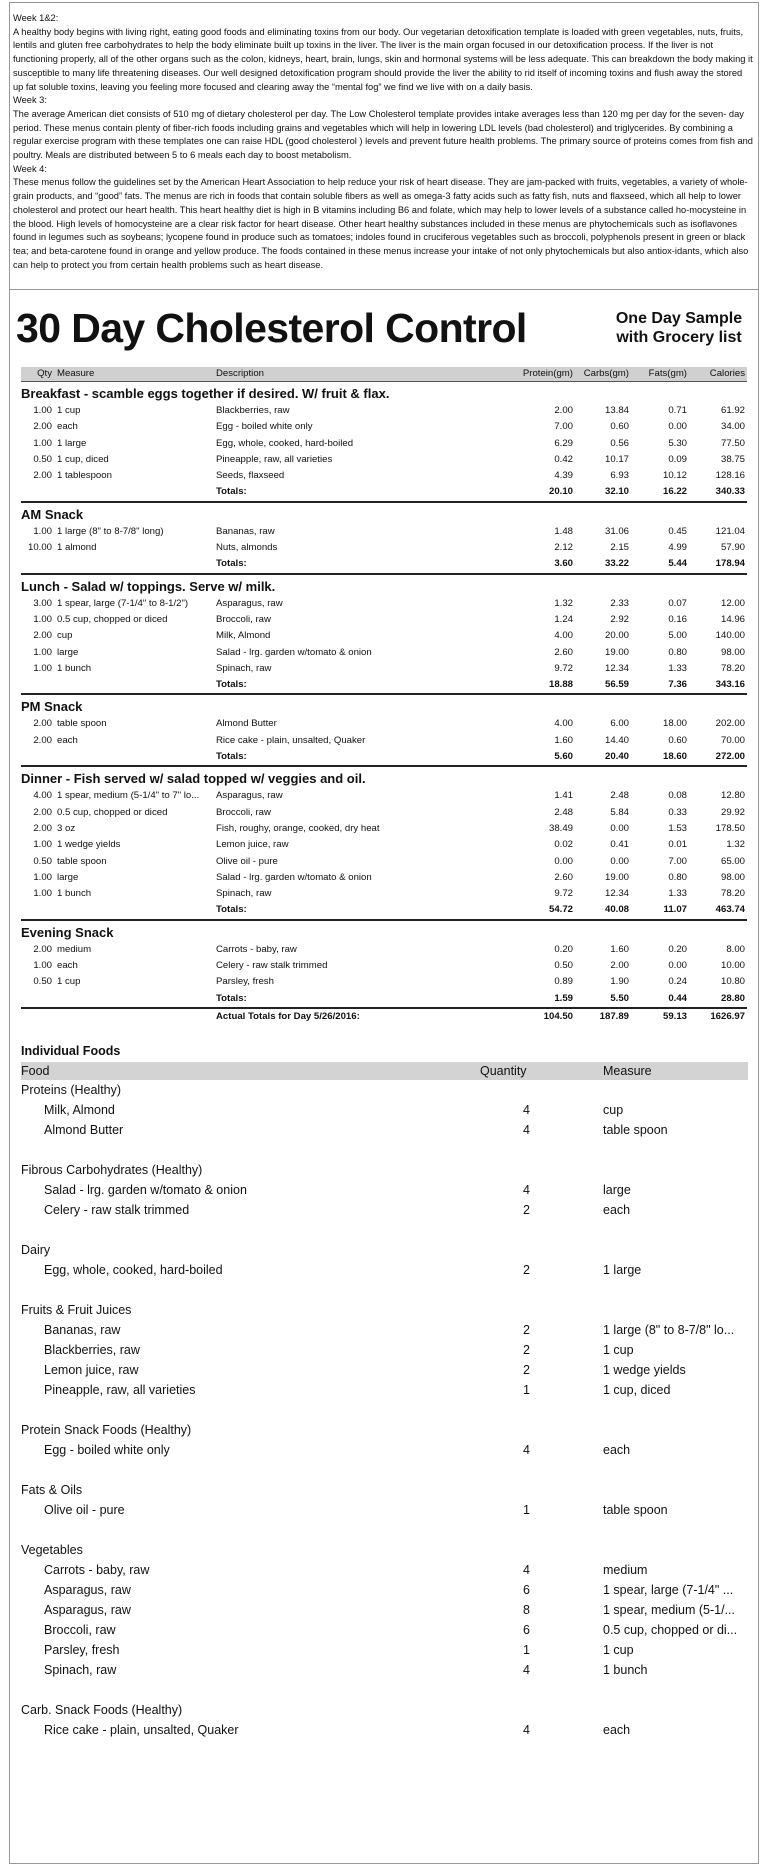 The width and height of the screenshot is (768, 1867). What do you see at coordinates (42, 861) in the screenshot?
I see `cell: 0.50` at bounding box center [42, 861].